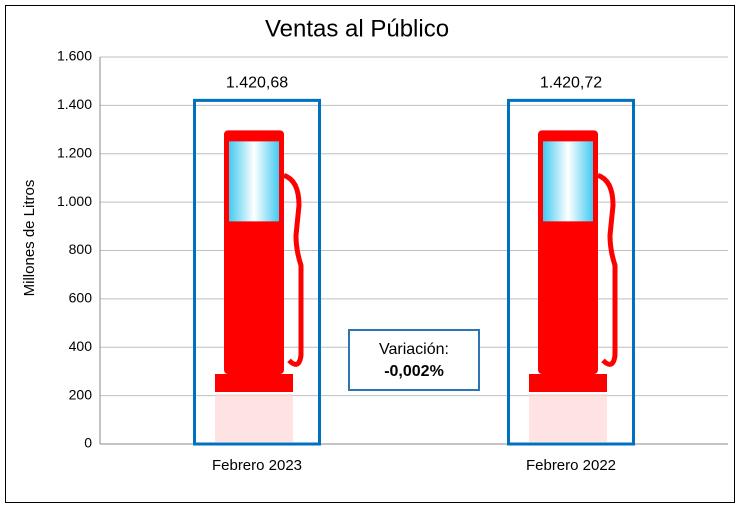 This screenshot has height=509, width=741. Describe the element at coordinates (571, 83) in the screenshot. I see `data-label: 1.420,72` at that location.